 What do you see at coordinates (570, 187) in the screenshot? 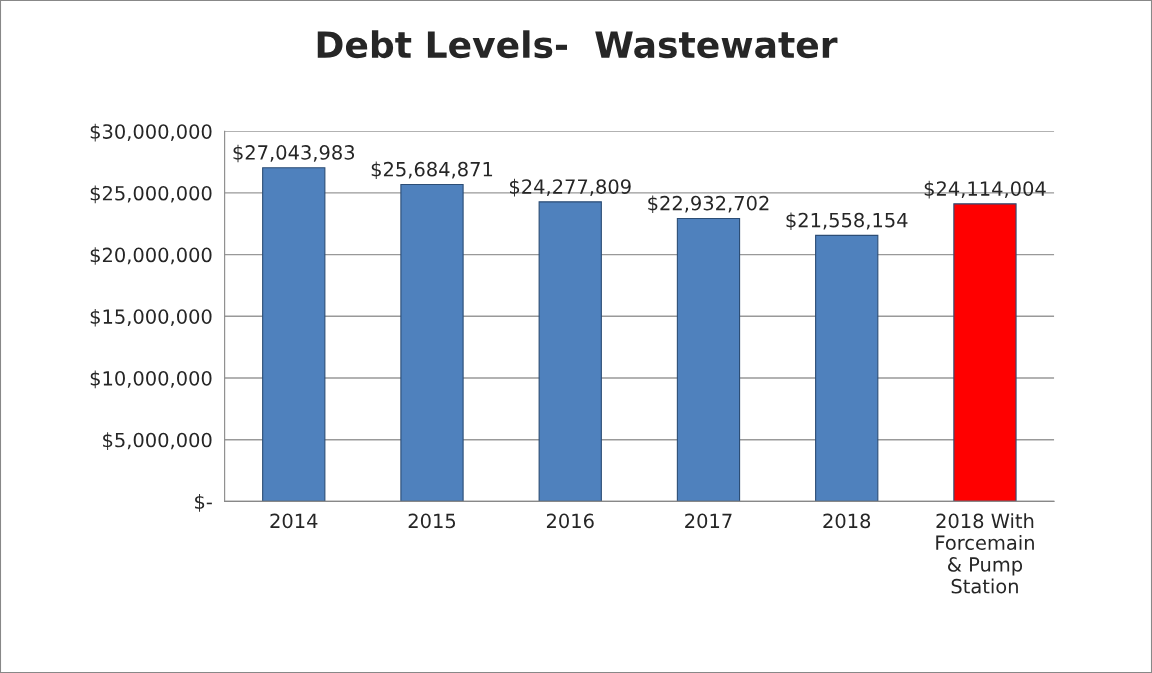
I see `data-label: $24,277,809` at bounding box center [570, 187].